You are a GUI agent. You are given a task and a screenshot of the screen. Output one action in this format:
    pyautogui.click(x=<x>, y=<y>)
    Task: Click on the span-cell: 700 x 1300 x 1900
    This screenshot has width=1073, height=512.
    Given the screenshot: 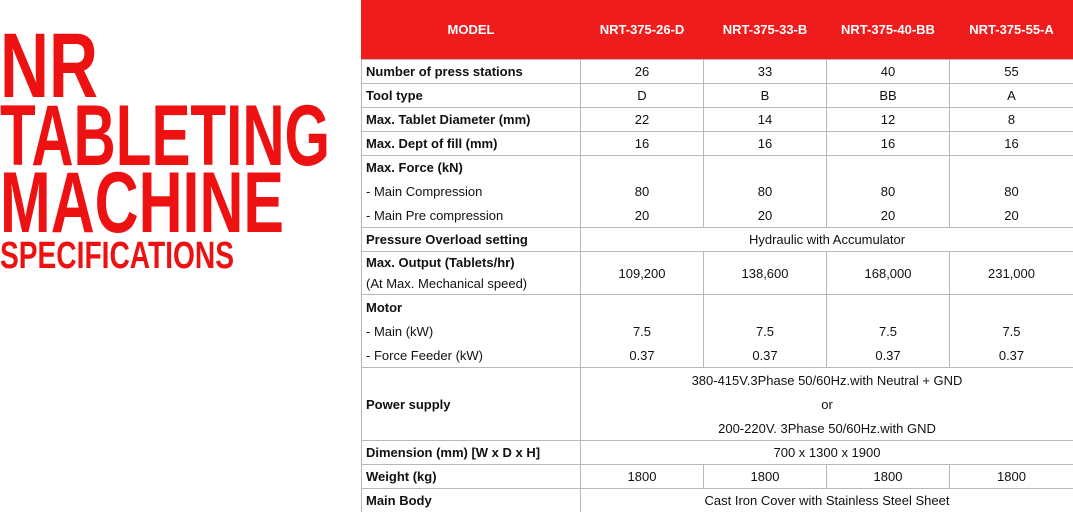 What is the action you would take?
    pyautogui.click(x=826, y=452)
    